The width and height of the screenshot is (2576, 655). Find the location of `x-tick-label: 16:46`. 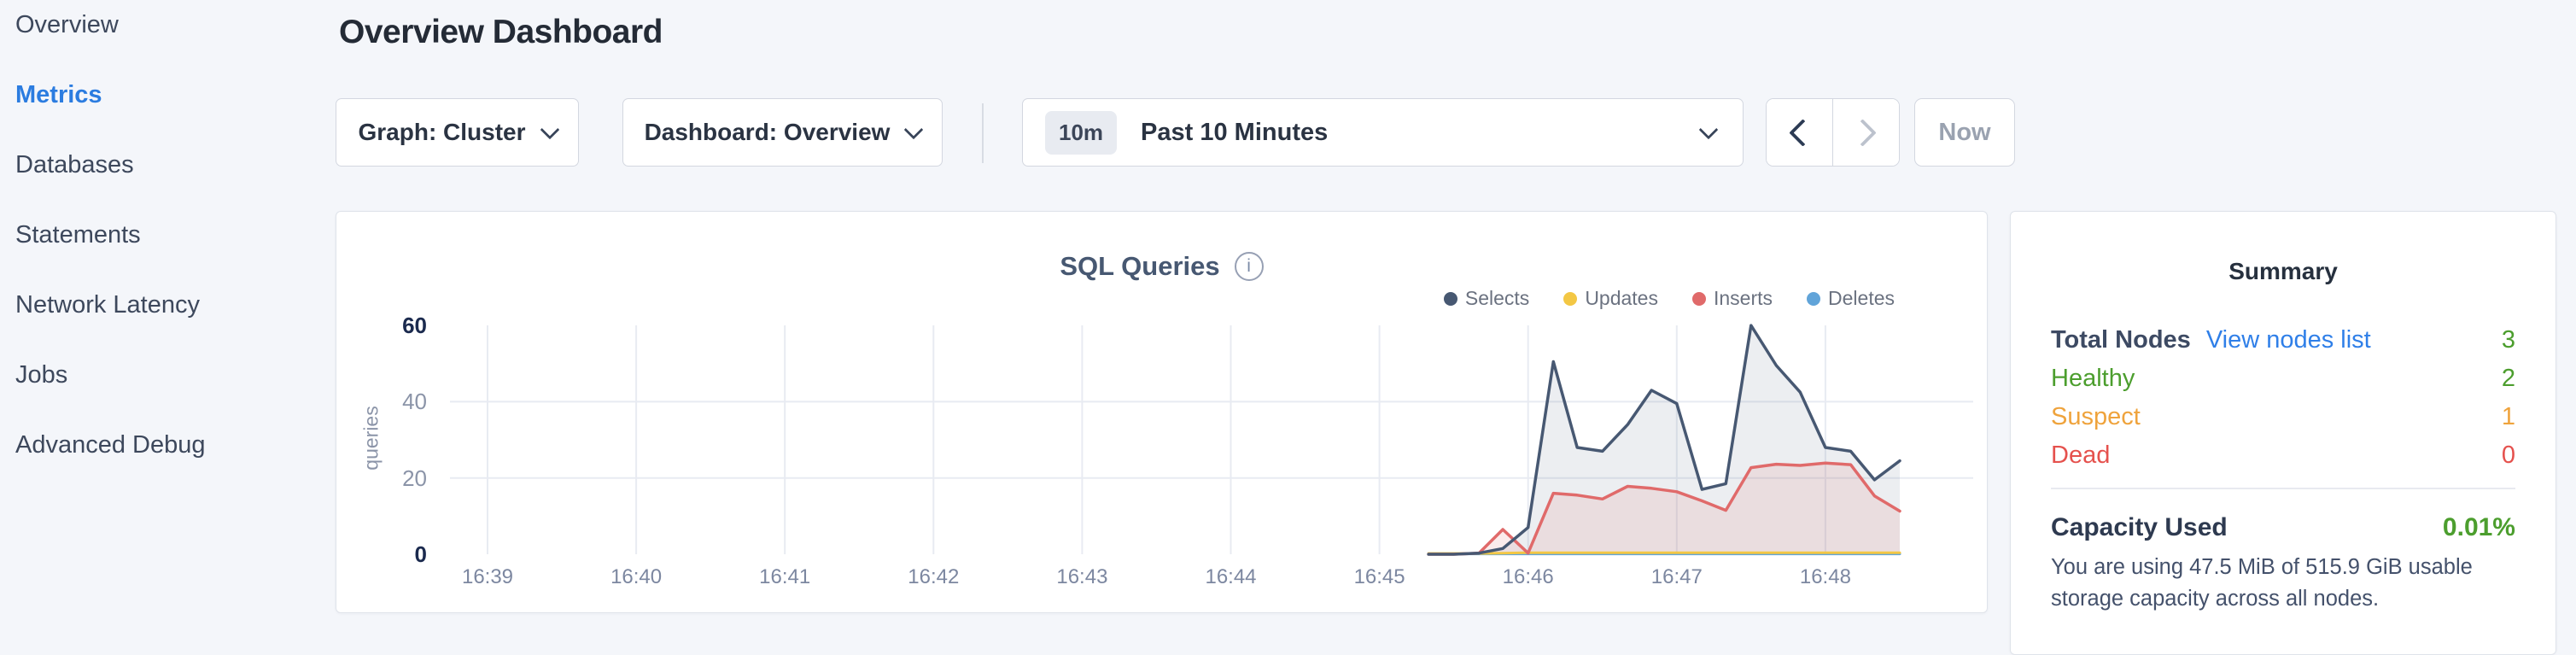

x-tick-label: 16:46 is located at coordinates (1528, 576).